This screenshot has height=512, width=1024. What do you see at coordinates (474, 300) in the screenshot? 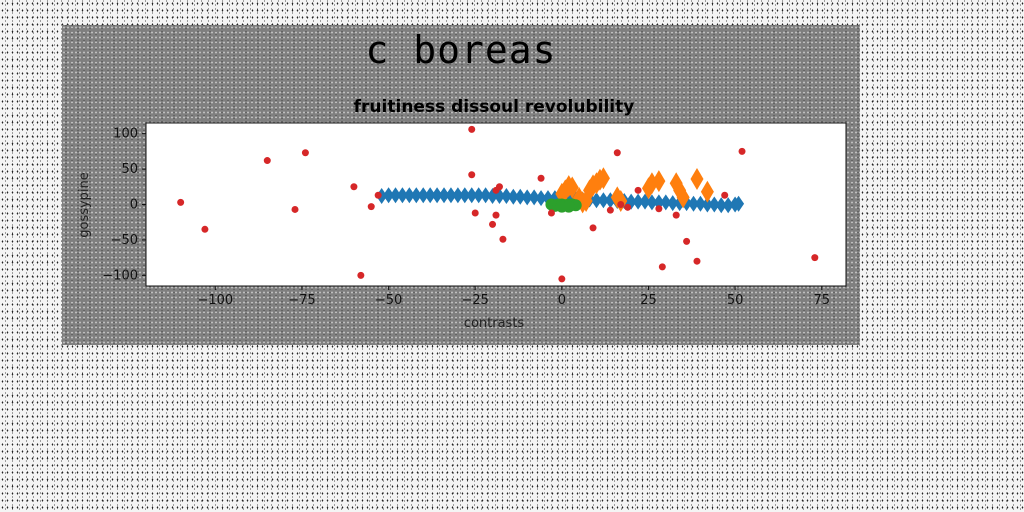
I see `x-tick-label-3: −25` at bounding box center [474, 300].